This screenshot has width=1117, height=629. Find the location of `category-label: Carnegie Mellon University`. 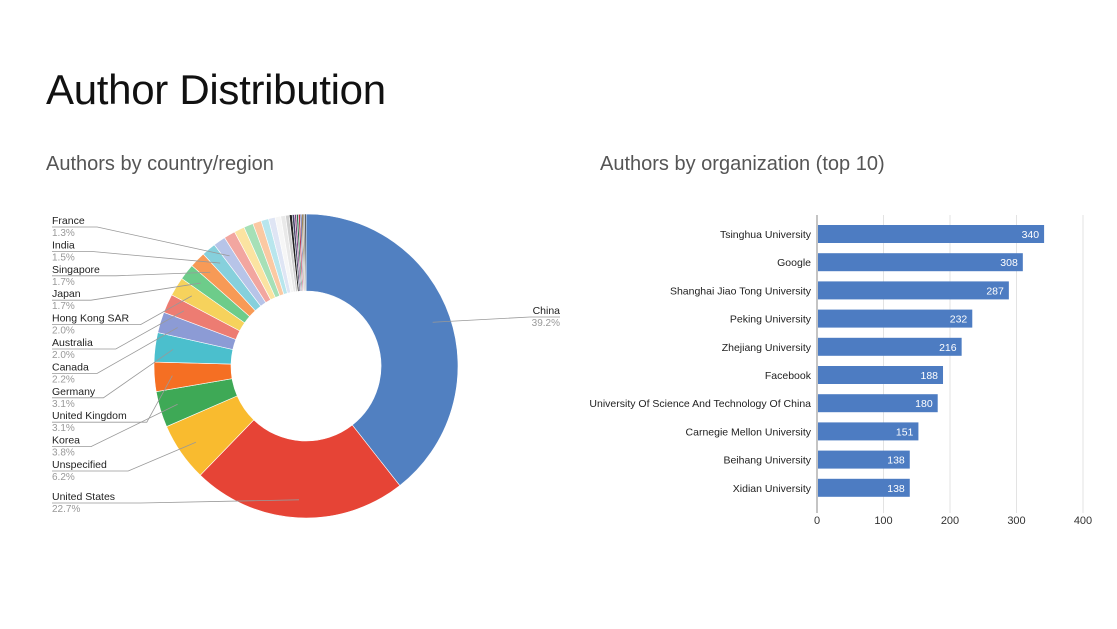

category-label: Carnegie Mellon University is located at coordinates (749, 432).